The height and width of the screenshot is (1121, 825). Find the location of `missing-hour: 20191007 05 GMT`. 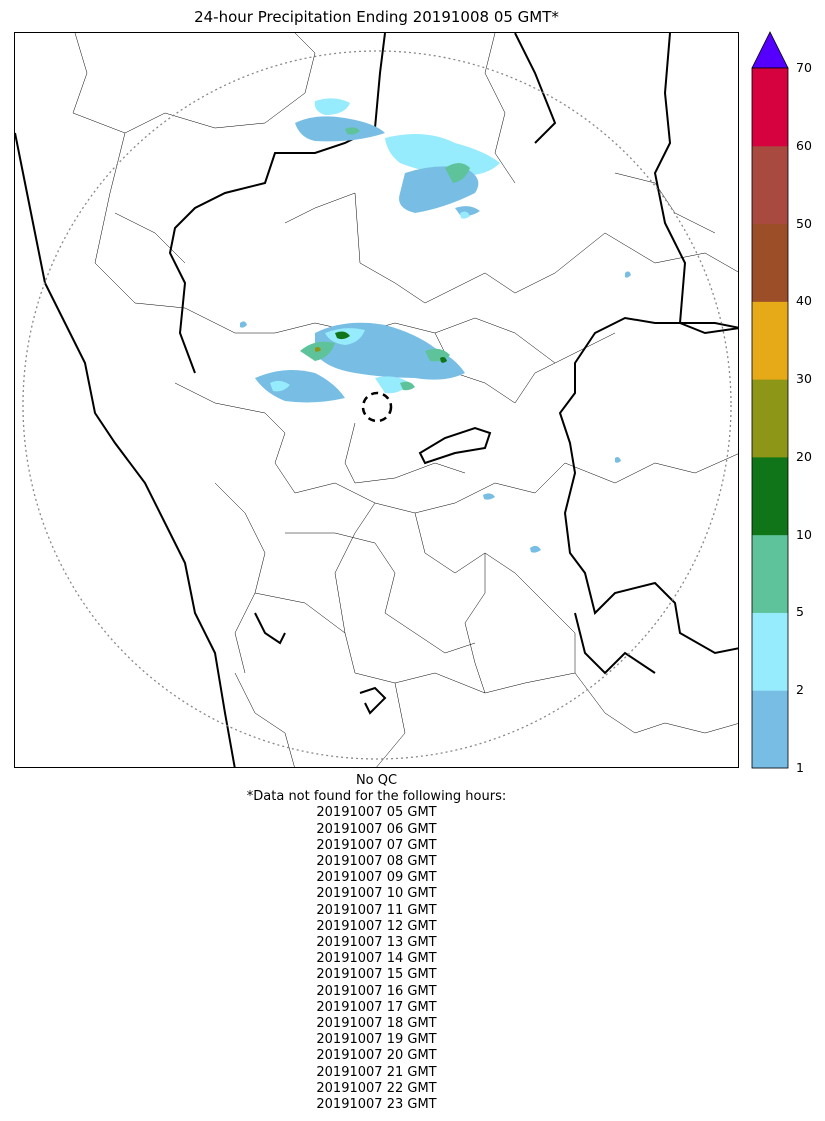

missing-hour: 20191007 05 GMT is located at coordinates (376, 813).